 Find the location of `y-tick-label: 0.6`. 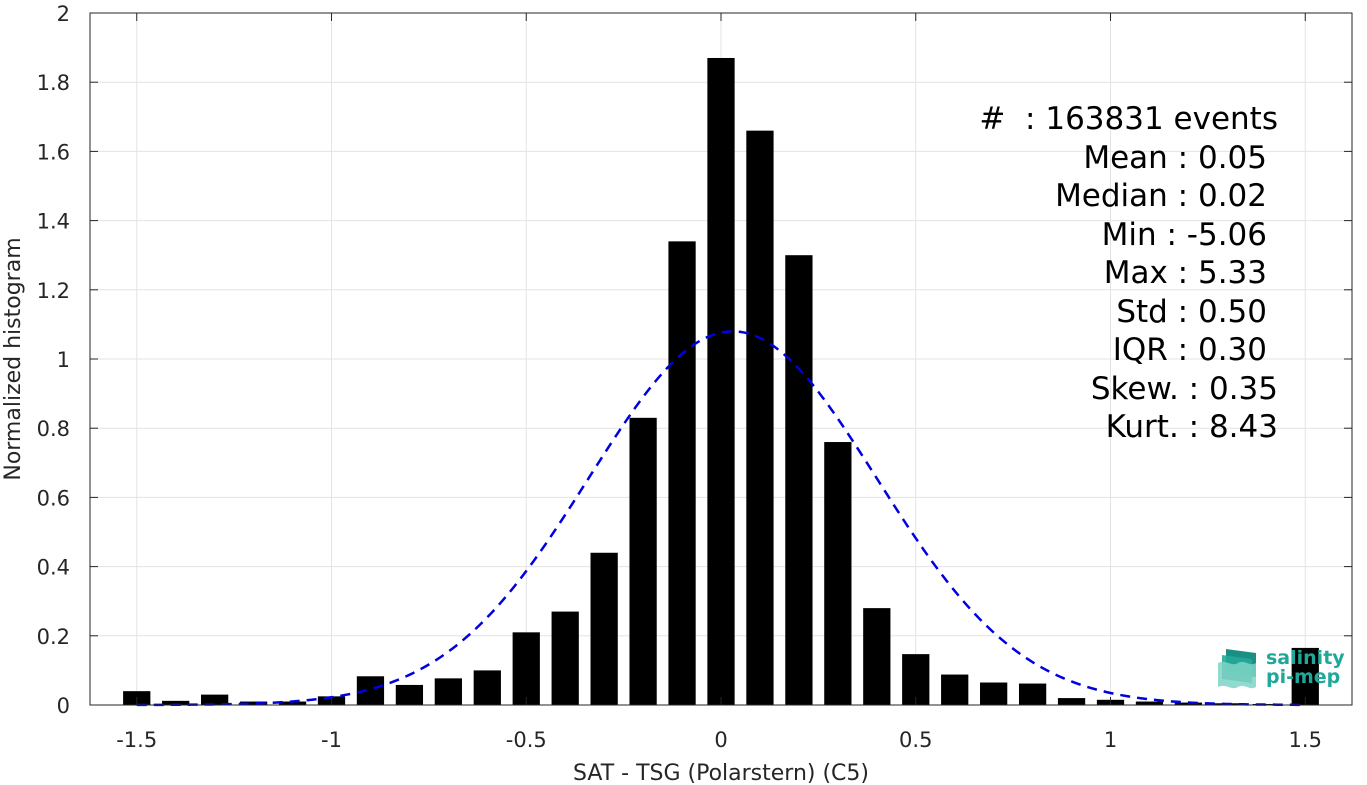

y-tick-label: 0.6 is located at coordinates (53, 498).